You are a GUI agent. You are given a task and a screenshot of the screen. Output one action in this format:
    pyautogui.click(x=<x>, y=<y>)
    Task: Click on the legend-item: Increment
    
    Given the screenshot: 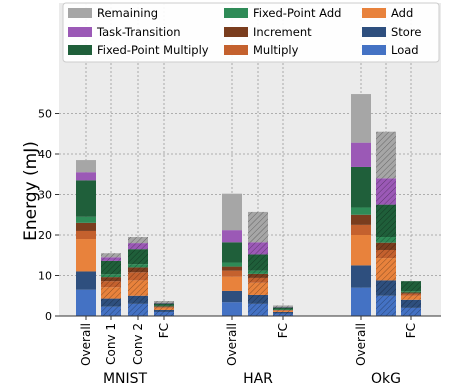 What is the action you would take?
    pyautogui.click(x=268, y=32)
    